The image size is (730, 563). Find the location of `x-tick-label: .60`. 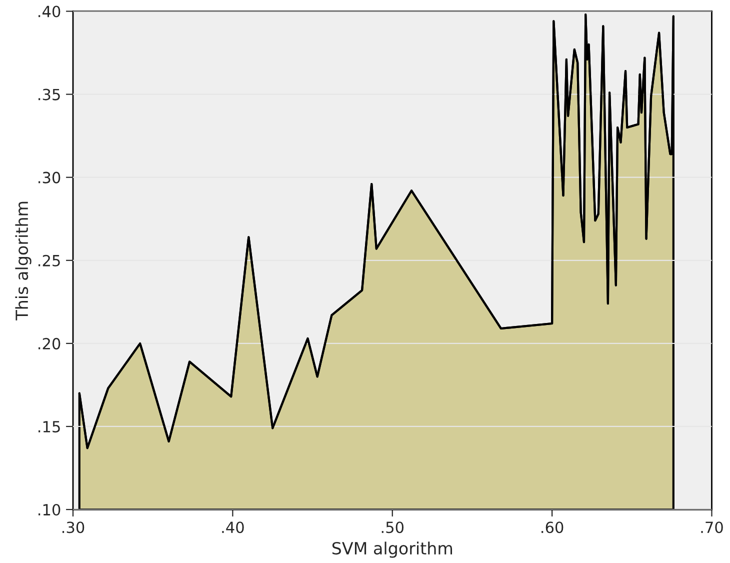

x-tick-label: .60 is located at coordinates (553, 528).